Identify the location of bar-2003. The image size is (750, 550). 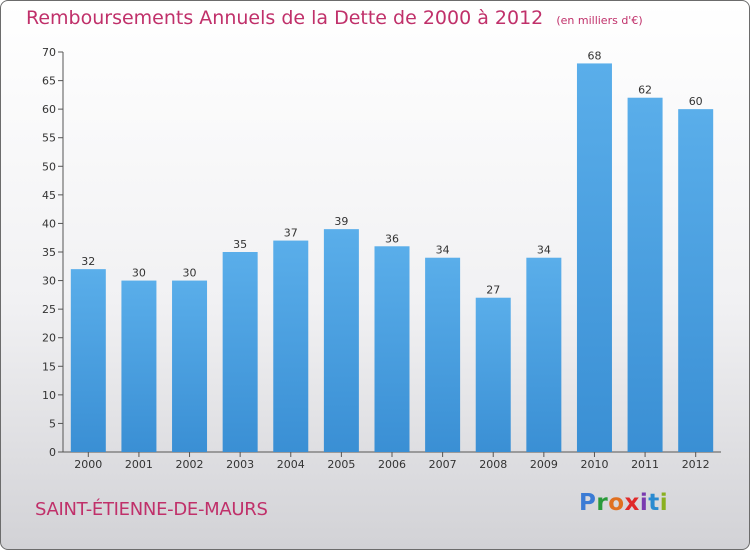
(240, 352).